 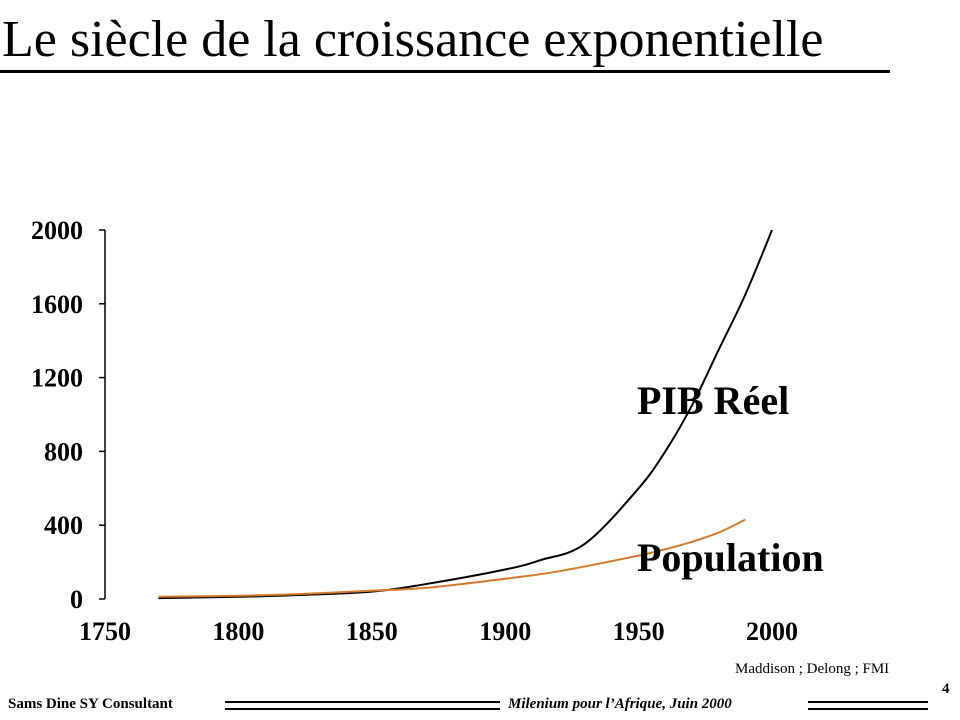 I want to click on x-tick-label: 1850, so click(x=372, y=631).